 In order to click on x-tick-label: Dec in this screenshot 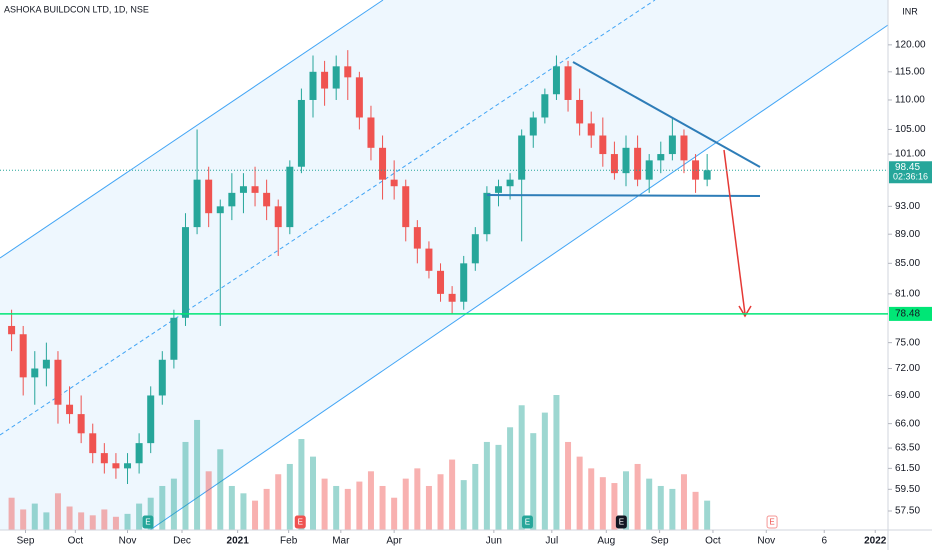, I will do `click(182, 541)`.